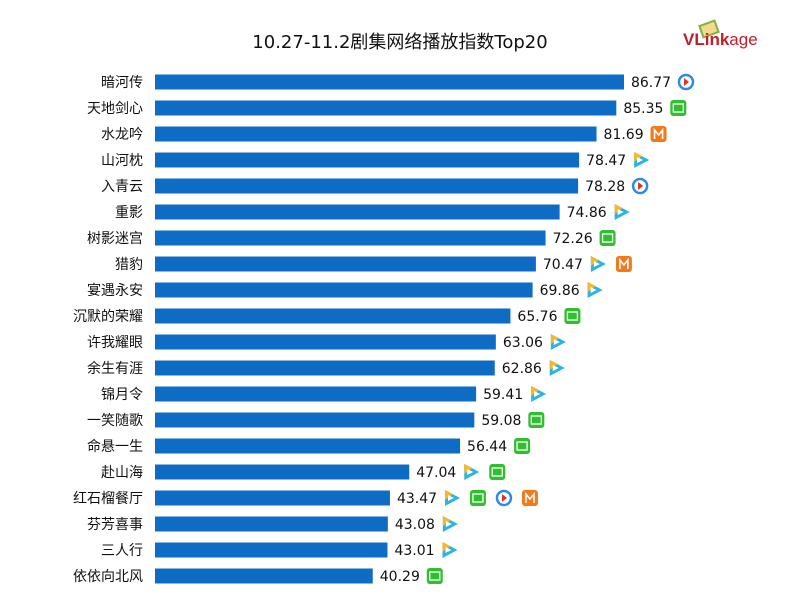 This screenshot has height=599, width=800. Describe the element at coordinates (400, 42) in the screenshot. I see `chart-title: 10.27-11.2剧集网络播放指数Top20` at that location.